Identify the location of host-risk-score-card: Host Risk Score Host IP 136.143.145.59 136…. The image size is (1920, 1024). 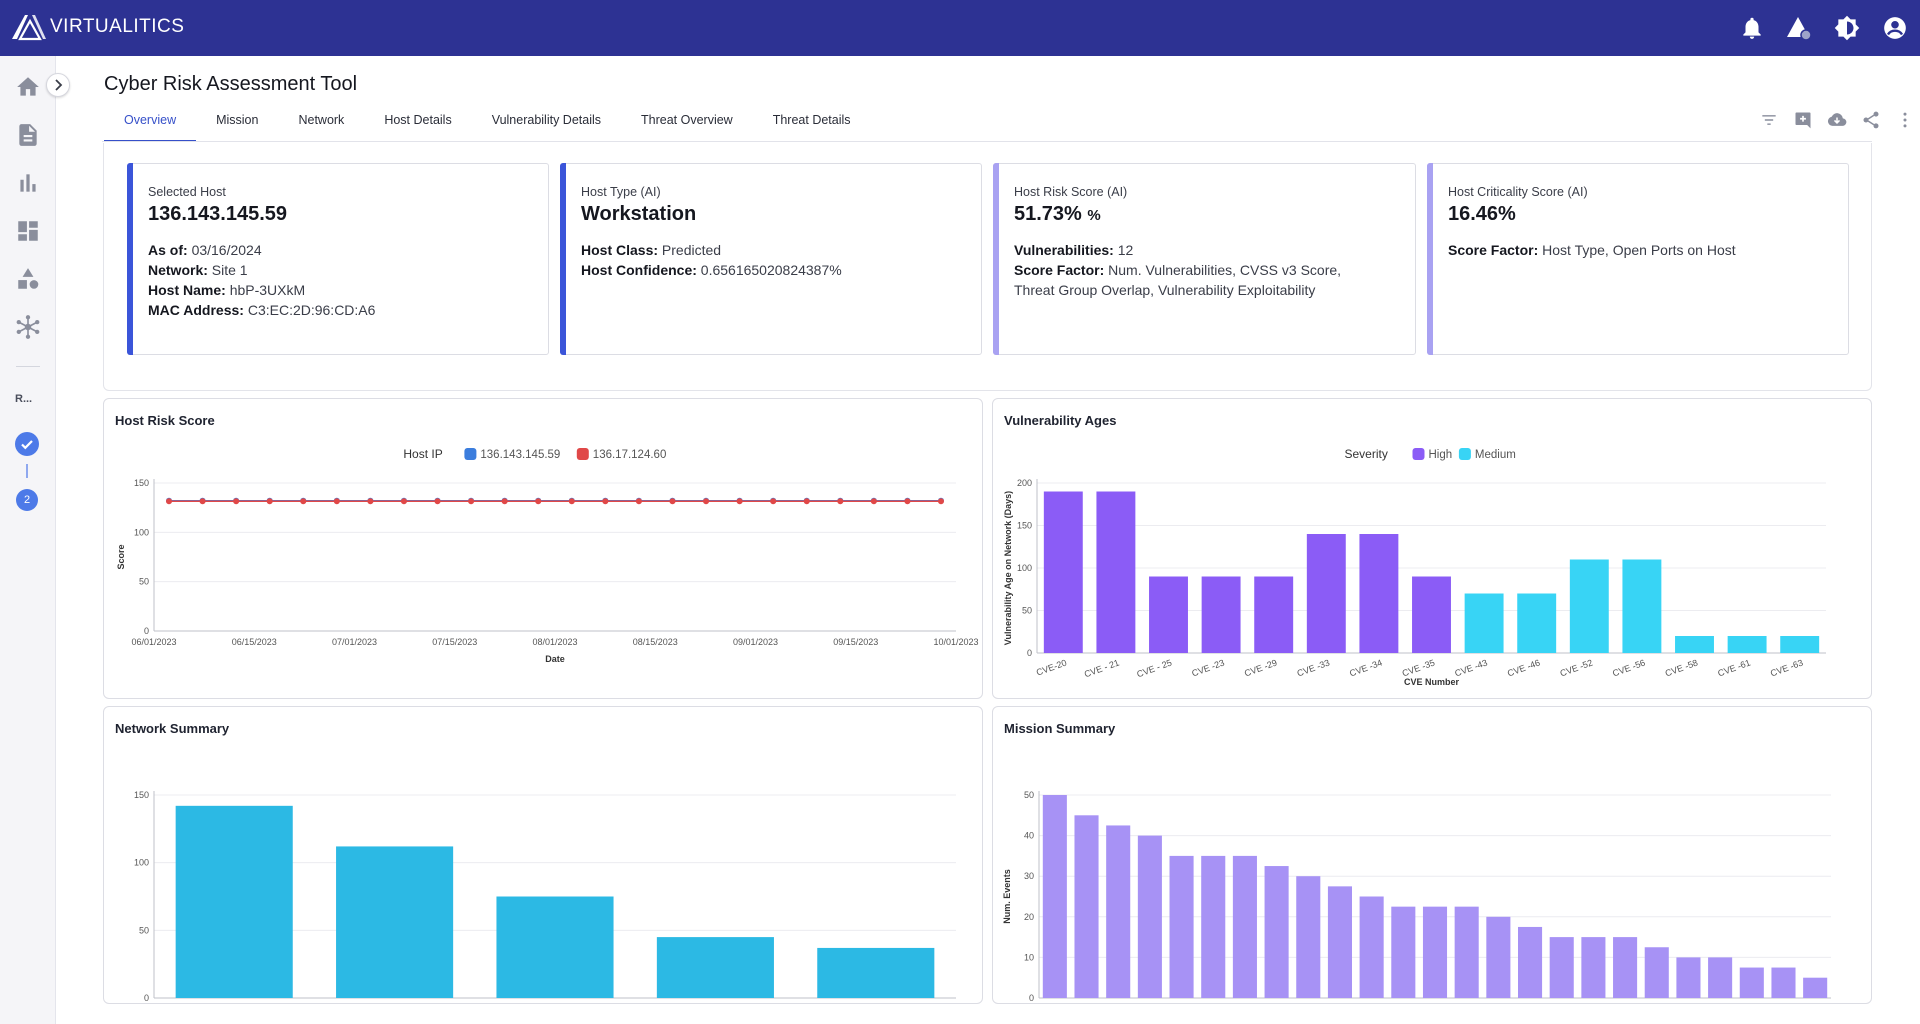
(543, 548).